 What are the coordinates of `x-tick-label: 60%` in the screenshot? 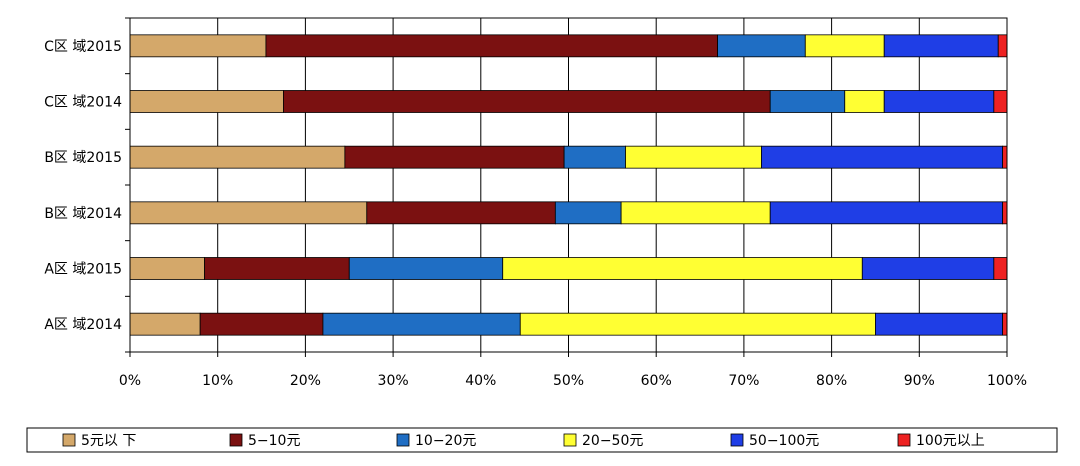 It's located at (656, 381).